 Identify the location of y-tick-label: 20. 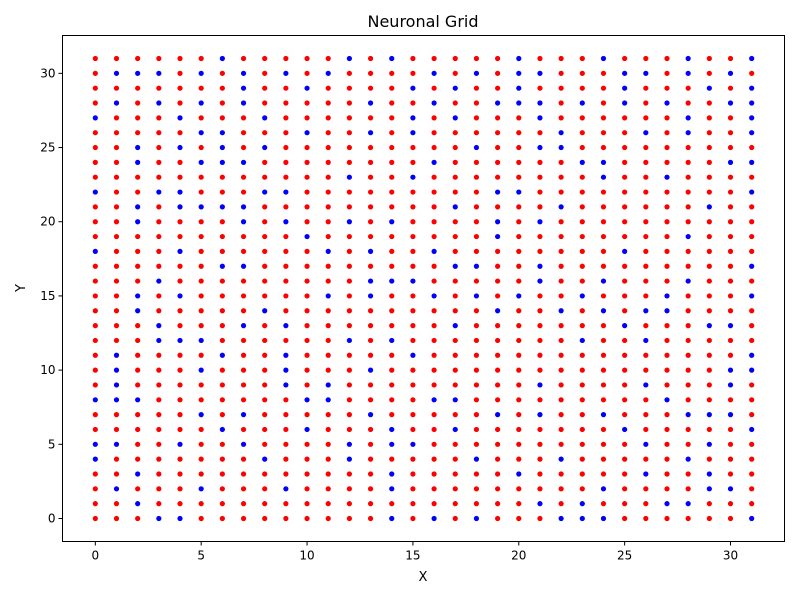
(47, 222).